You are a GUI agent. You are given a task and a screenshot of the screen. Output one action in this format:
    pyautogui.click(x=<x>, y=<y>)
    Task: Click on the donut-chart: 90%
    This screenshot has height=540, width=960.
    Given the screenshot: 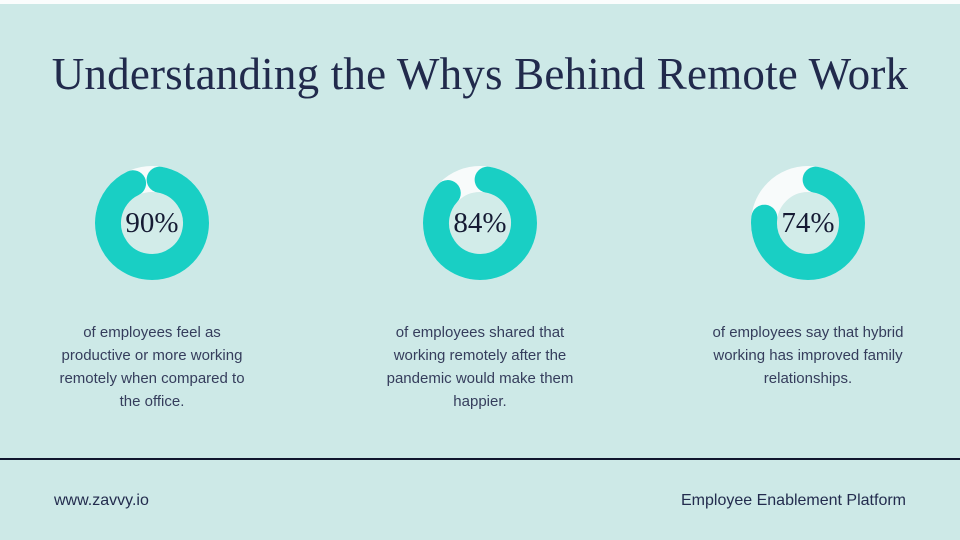 What is the action you would take?
    pyautogui.click(x=152, y=223)
    